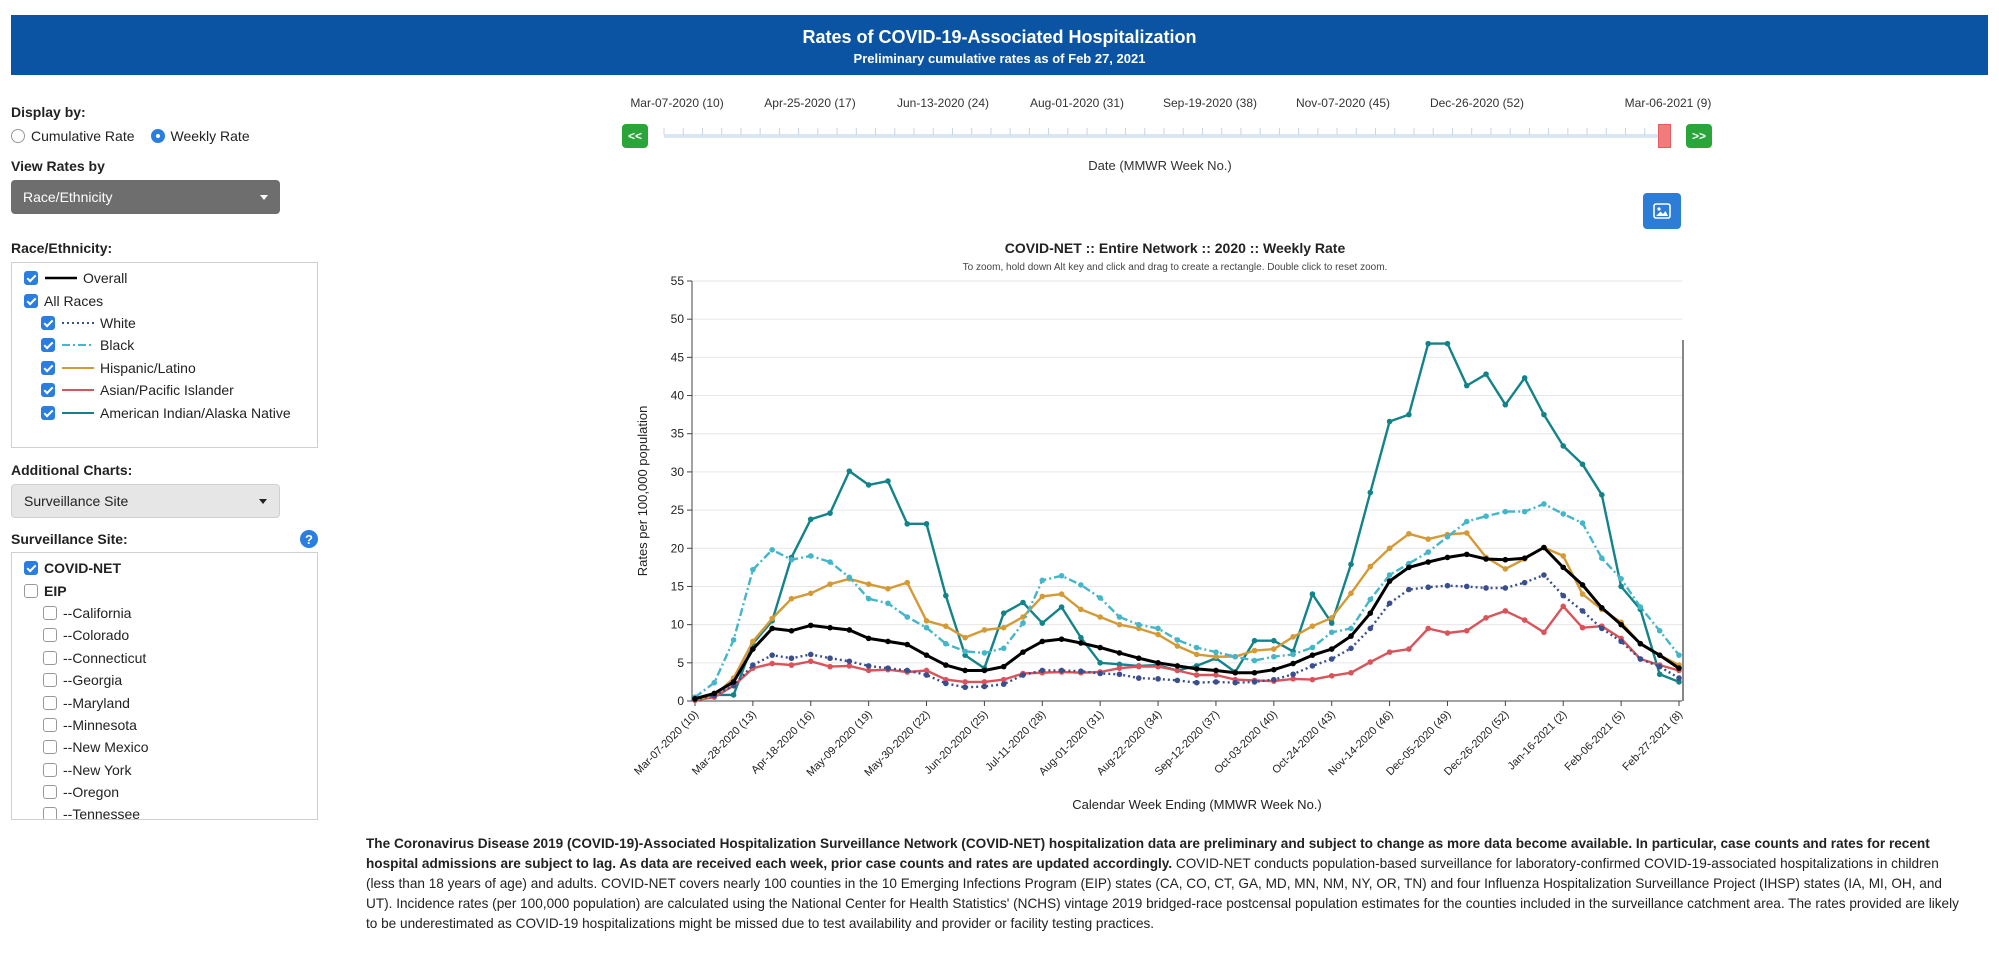 This screenshot has width=1999, height=974. What do you see at coordinates (1664, 136) in the screenshot?
I see `timeline-handle` at bounding box center [1664, 136].